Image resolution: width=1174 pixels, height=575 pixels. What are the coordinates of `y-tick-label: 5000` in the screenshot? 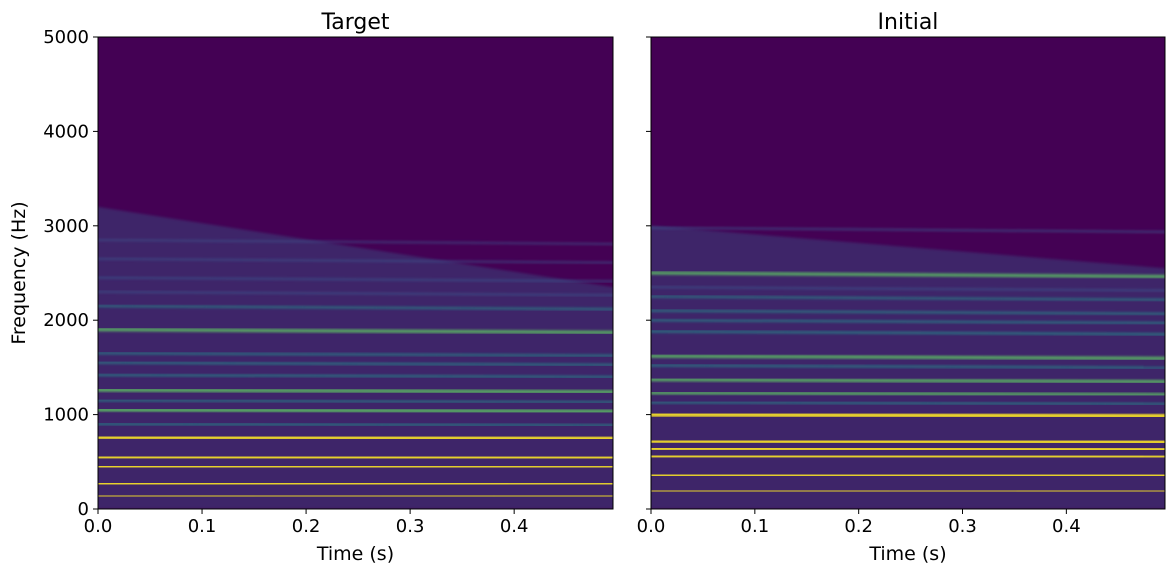 It's located at (66, 37).